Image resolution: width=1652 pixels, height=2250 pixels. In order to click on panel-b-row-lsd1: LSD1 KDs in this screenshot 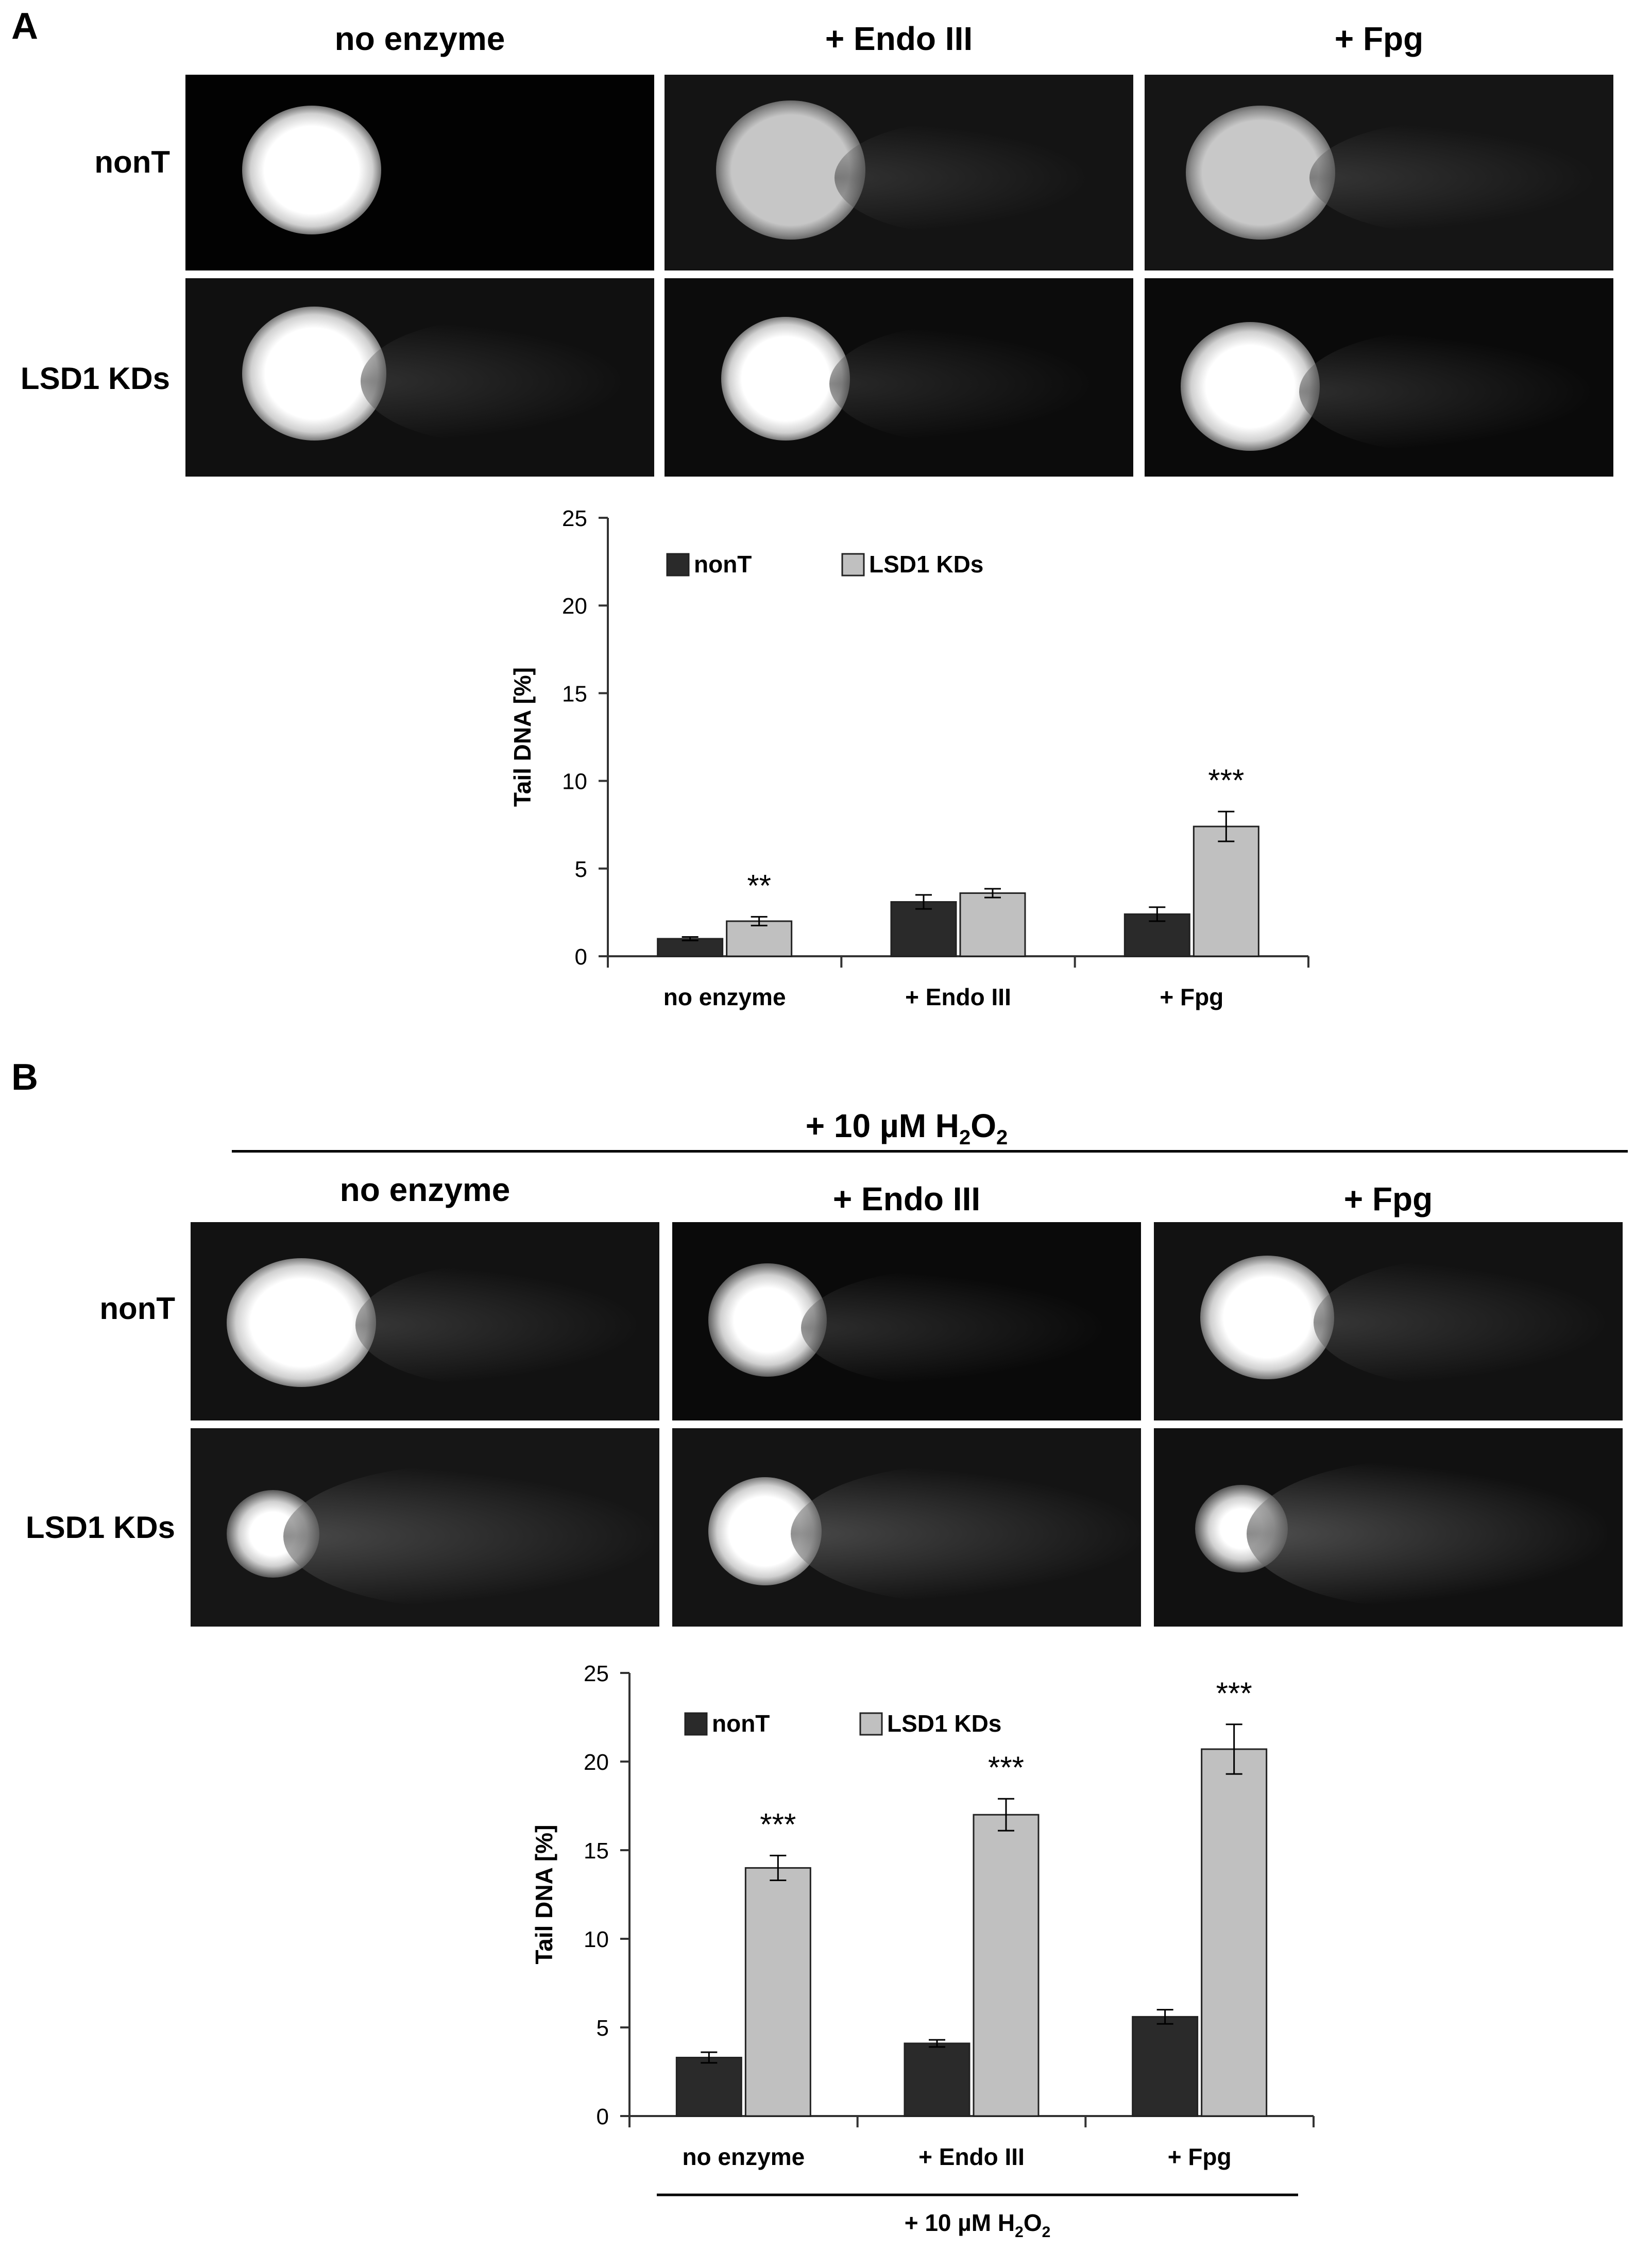, I will do `click(100, 1527)`.